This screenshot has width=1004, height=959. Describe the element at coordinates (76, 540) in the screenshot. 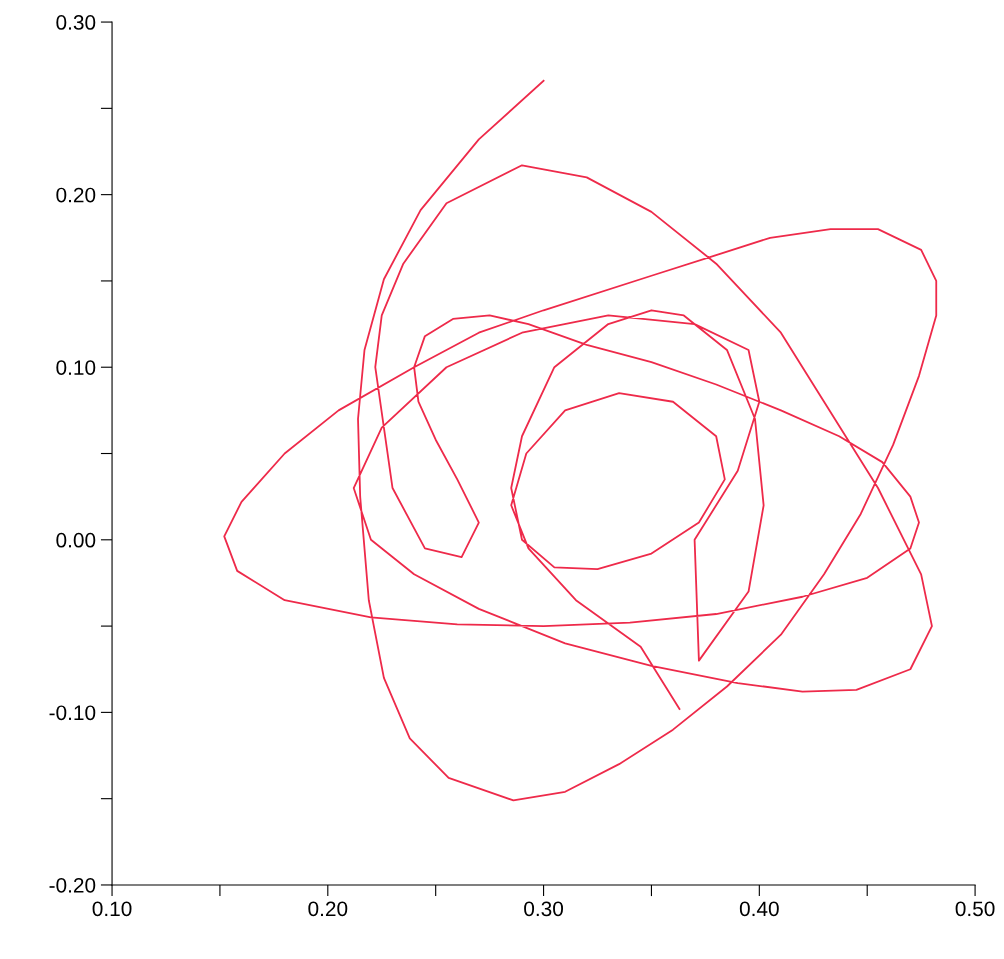

I see `y-tick-label: 0.00` at that location.